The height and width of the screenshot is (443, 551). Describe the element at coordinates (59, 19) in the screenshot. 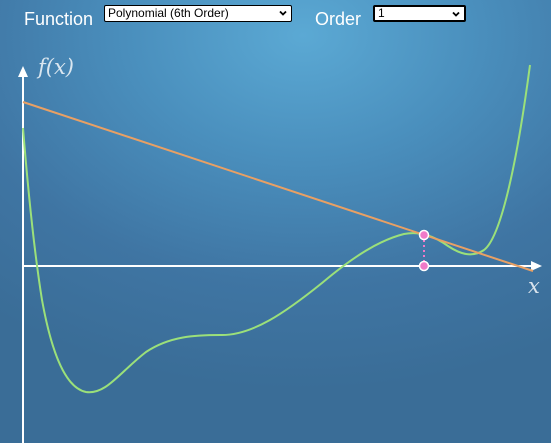

I see `function-label: Function` at that location.